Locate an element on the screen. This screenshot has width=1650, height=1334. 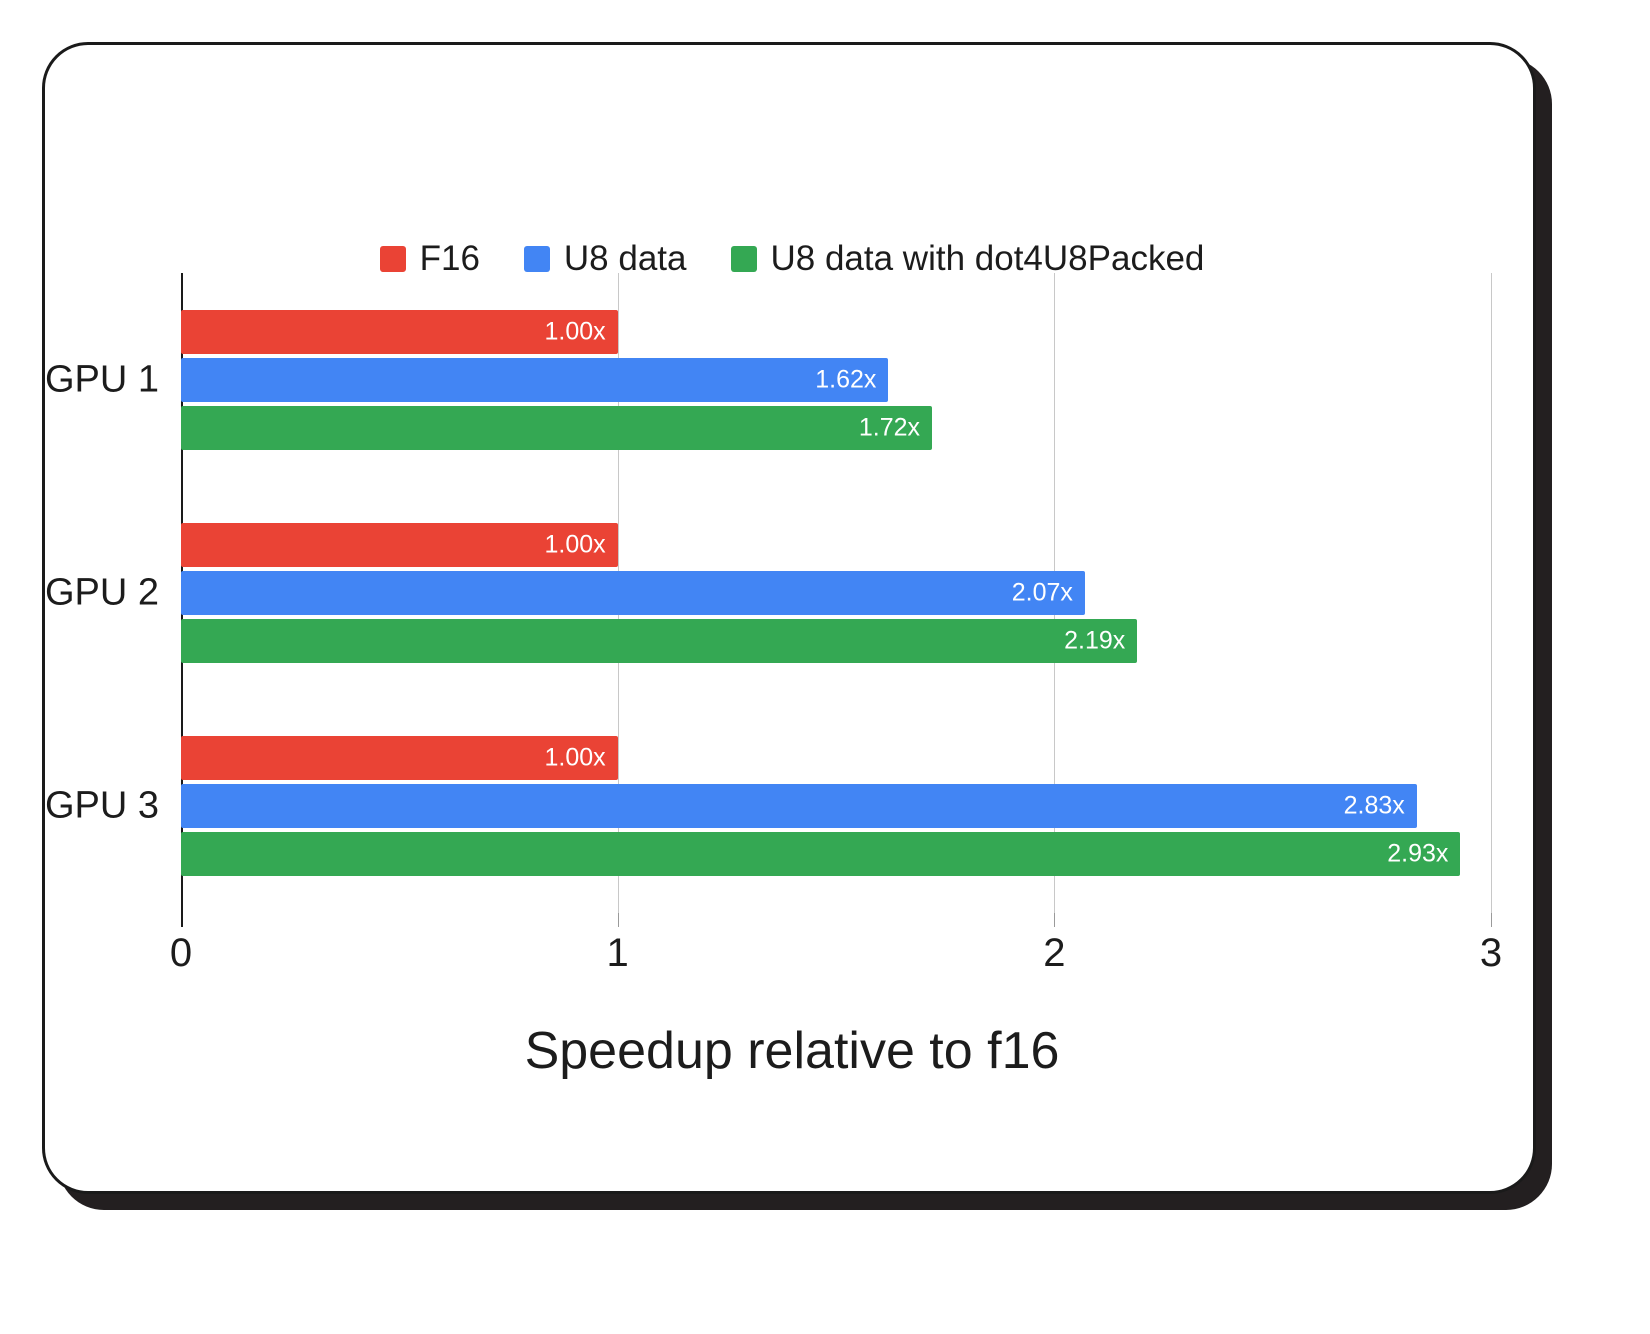
bar-row: 1.62x is located at coordinates (836, 379).